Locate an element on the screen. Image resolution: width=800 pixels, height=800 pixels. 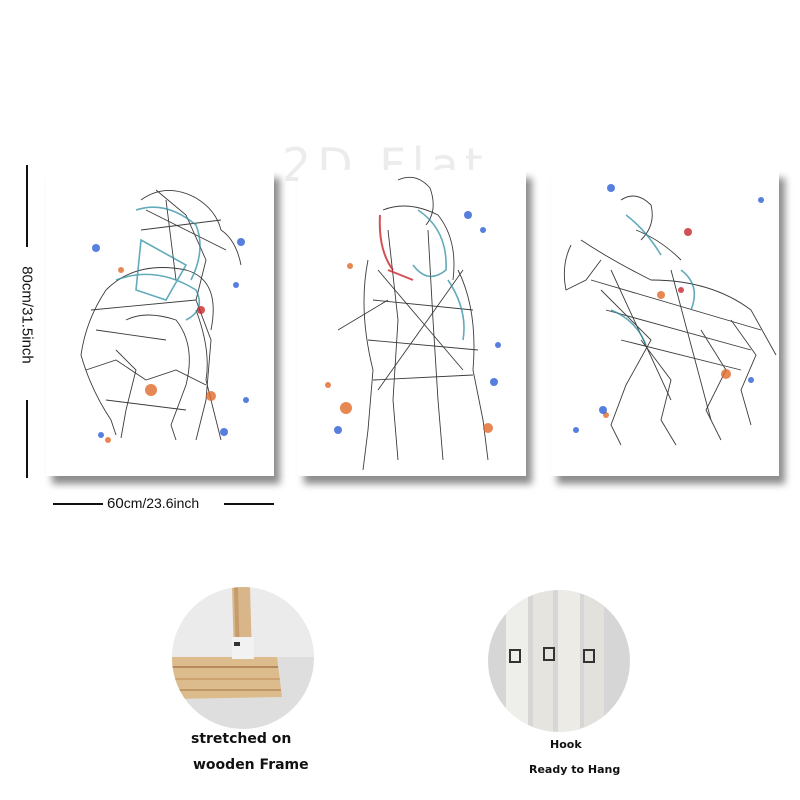
wooden-frame-image is located at coordinates (243, 658).